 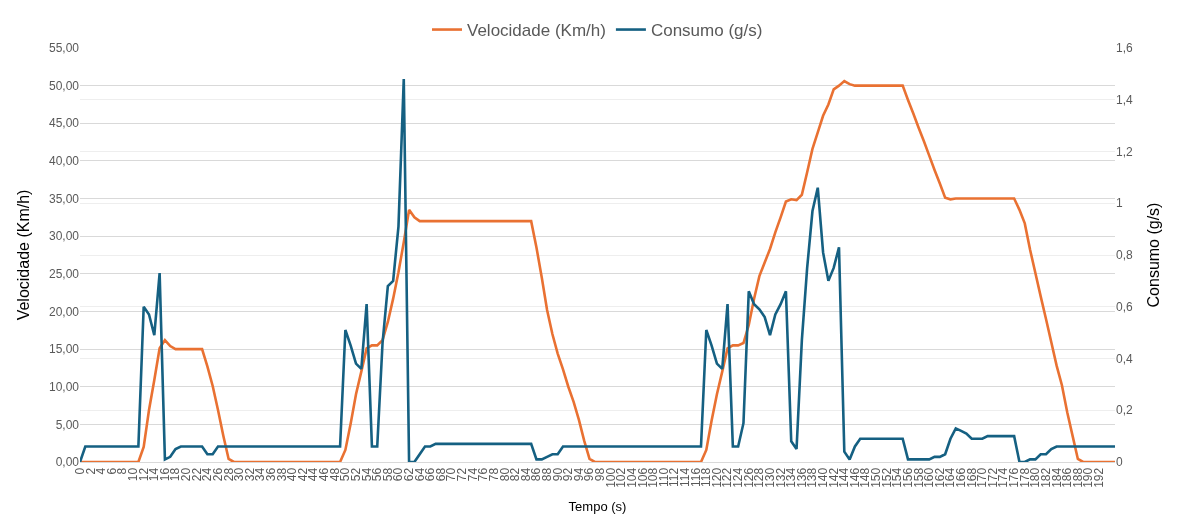 What do you see at coordinates (493, 474) in the screenshot?
I see `x-tick-label: 78` at bounding box center [493, 474].